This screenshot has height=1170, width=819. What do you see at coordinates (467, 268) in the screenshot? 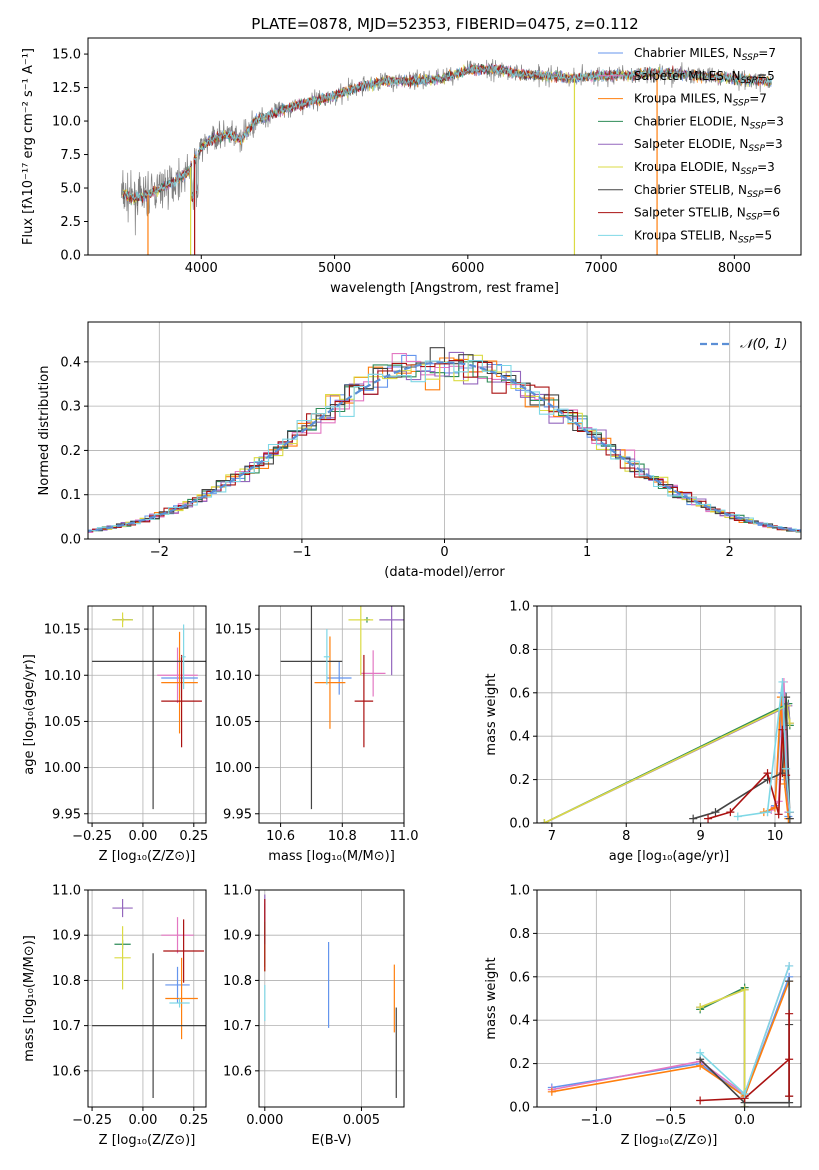
I see `x-tick-label: 6000` at bounding box center [467, 268].